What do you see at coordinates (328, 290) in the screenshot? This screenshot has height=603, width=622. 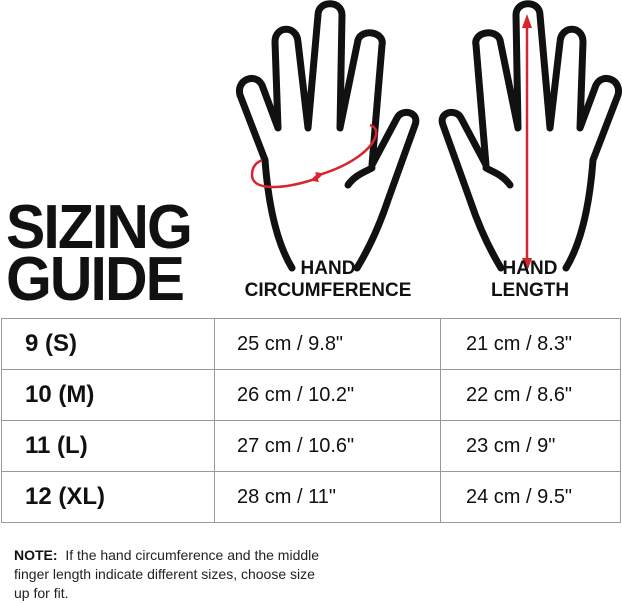 I see `header-line: CIRCUMFERENCE` at bounding box center [328, 290].